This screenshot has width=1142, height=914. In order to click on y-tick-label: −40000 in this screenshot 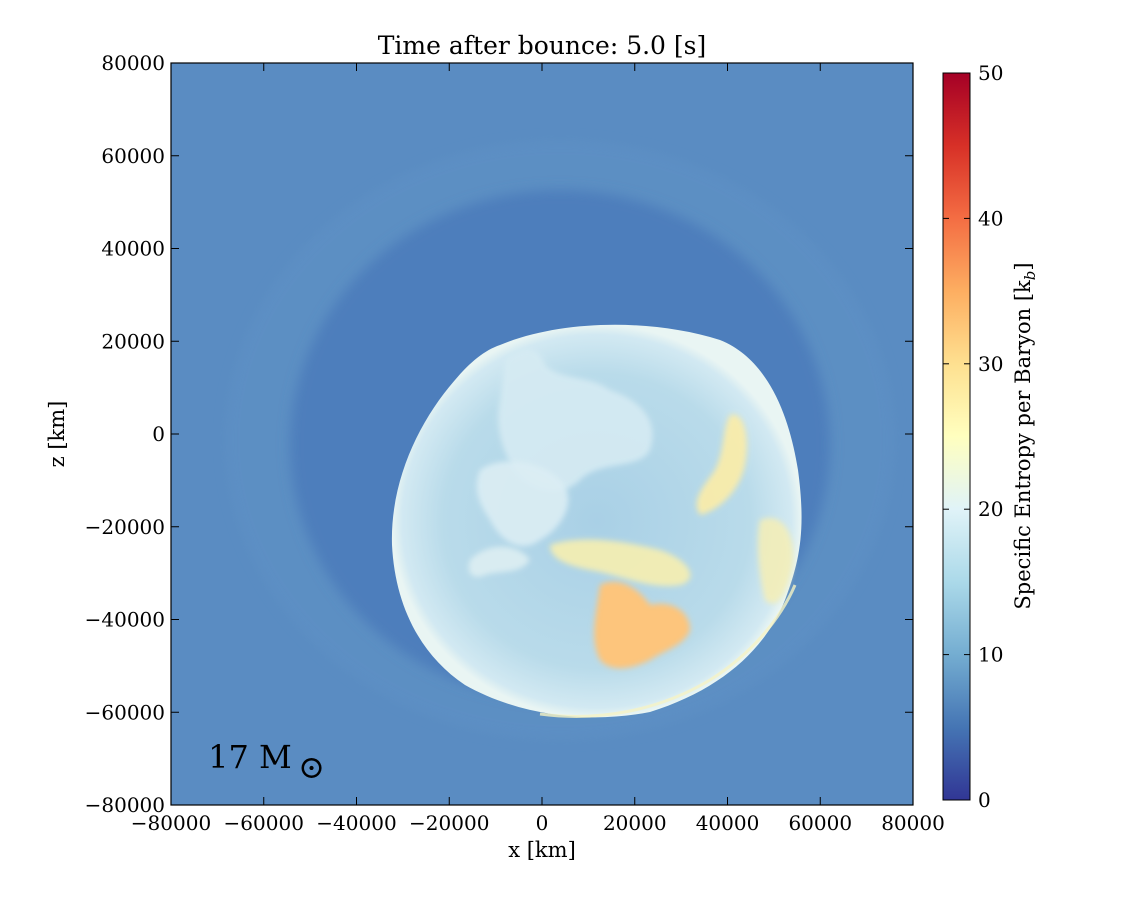, I will do `click(125, 620)`.